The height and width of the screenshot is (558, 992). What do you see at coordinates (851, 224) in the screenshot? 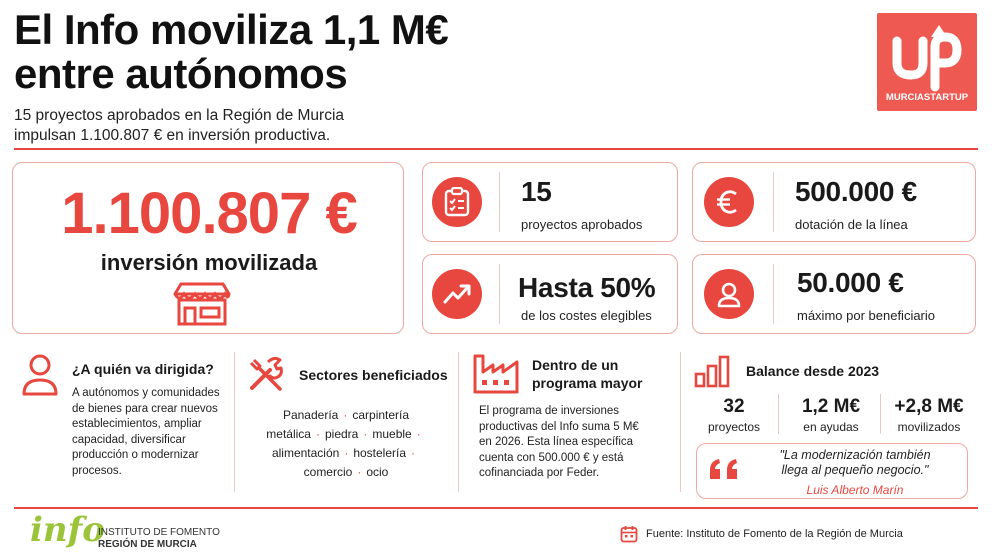
I see `stat-label-budget: dotación de la línea` at bounding box center [851, 224].